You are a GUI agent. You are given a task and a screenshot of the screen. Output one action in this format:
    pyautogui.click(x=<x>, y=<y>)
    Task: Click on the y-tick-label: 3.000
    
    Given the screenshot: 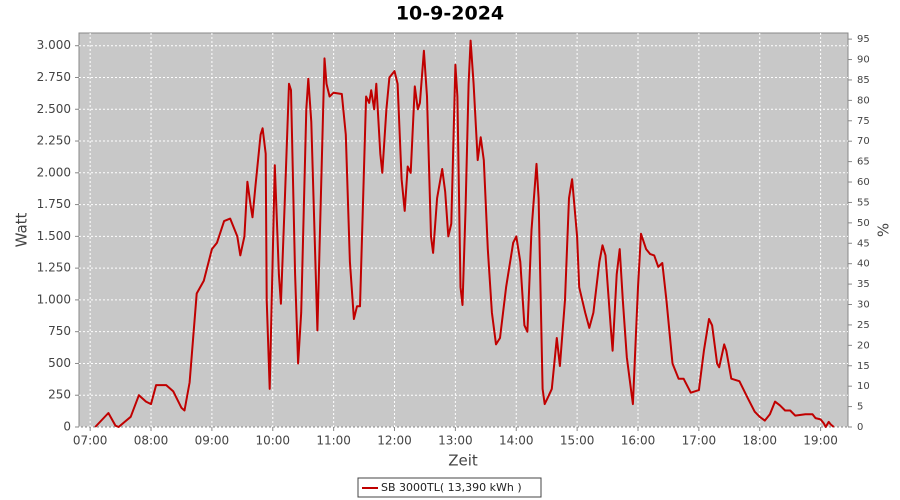 What is the action you would take?
    pyautogui.click(x=54, y=45)
    